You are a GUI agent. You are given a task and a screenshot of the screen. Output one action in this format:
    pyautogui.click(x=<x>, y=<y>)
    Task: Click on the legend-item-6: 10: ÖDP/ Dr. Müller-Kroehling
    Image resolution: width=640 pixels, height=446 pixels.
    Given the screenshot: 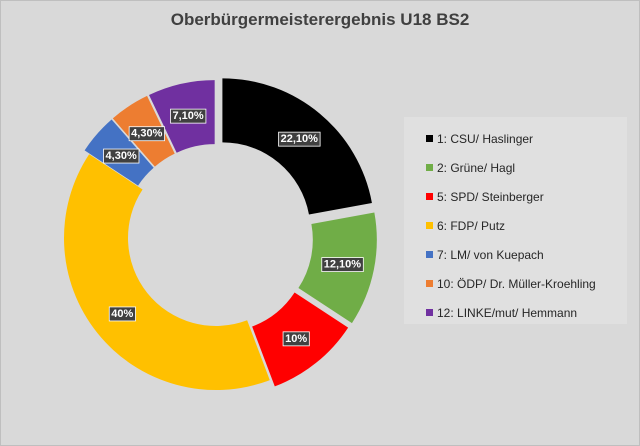 What is the action you would take?
    pyautogui.click(x=515, y=283)
    